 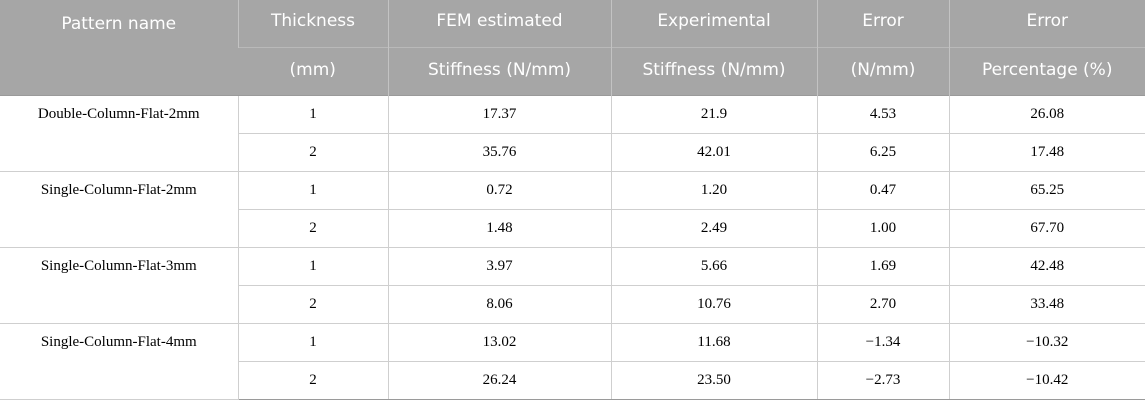 What do you see at coordinates (882, 114) in the screenshot?
I see `error-cell: 4.53` at bounding box center [882, 114].